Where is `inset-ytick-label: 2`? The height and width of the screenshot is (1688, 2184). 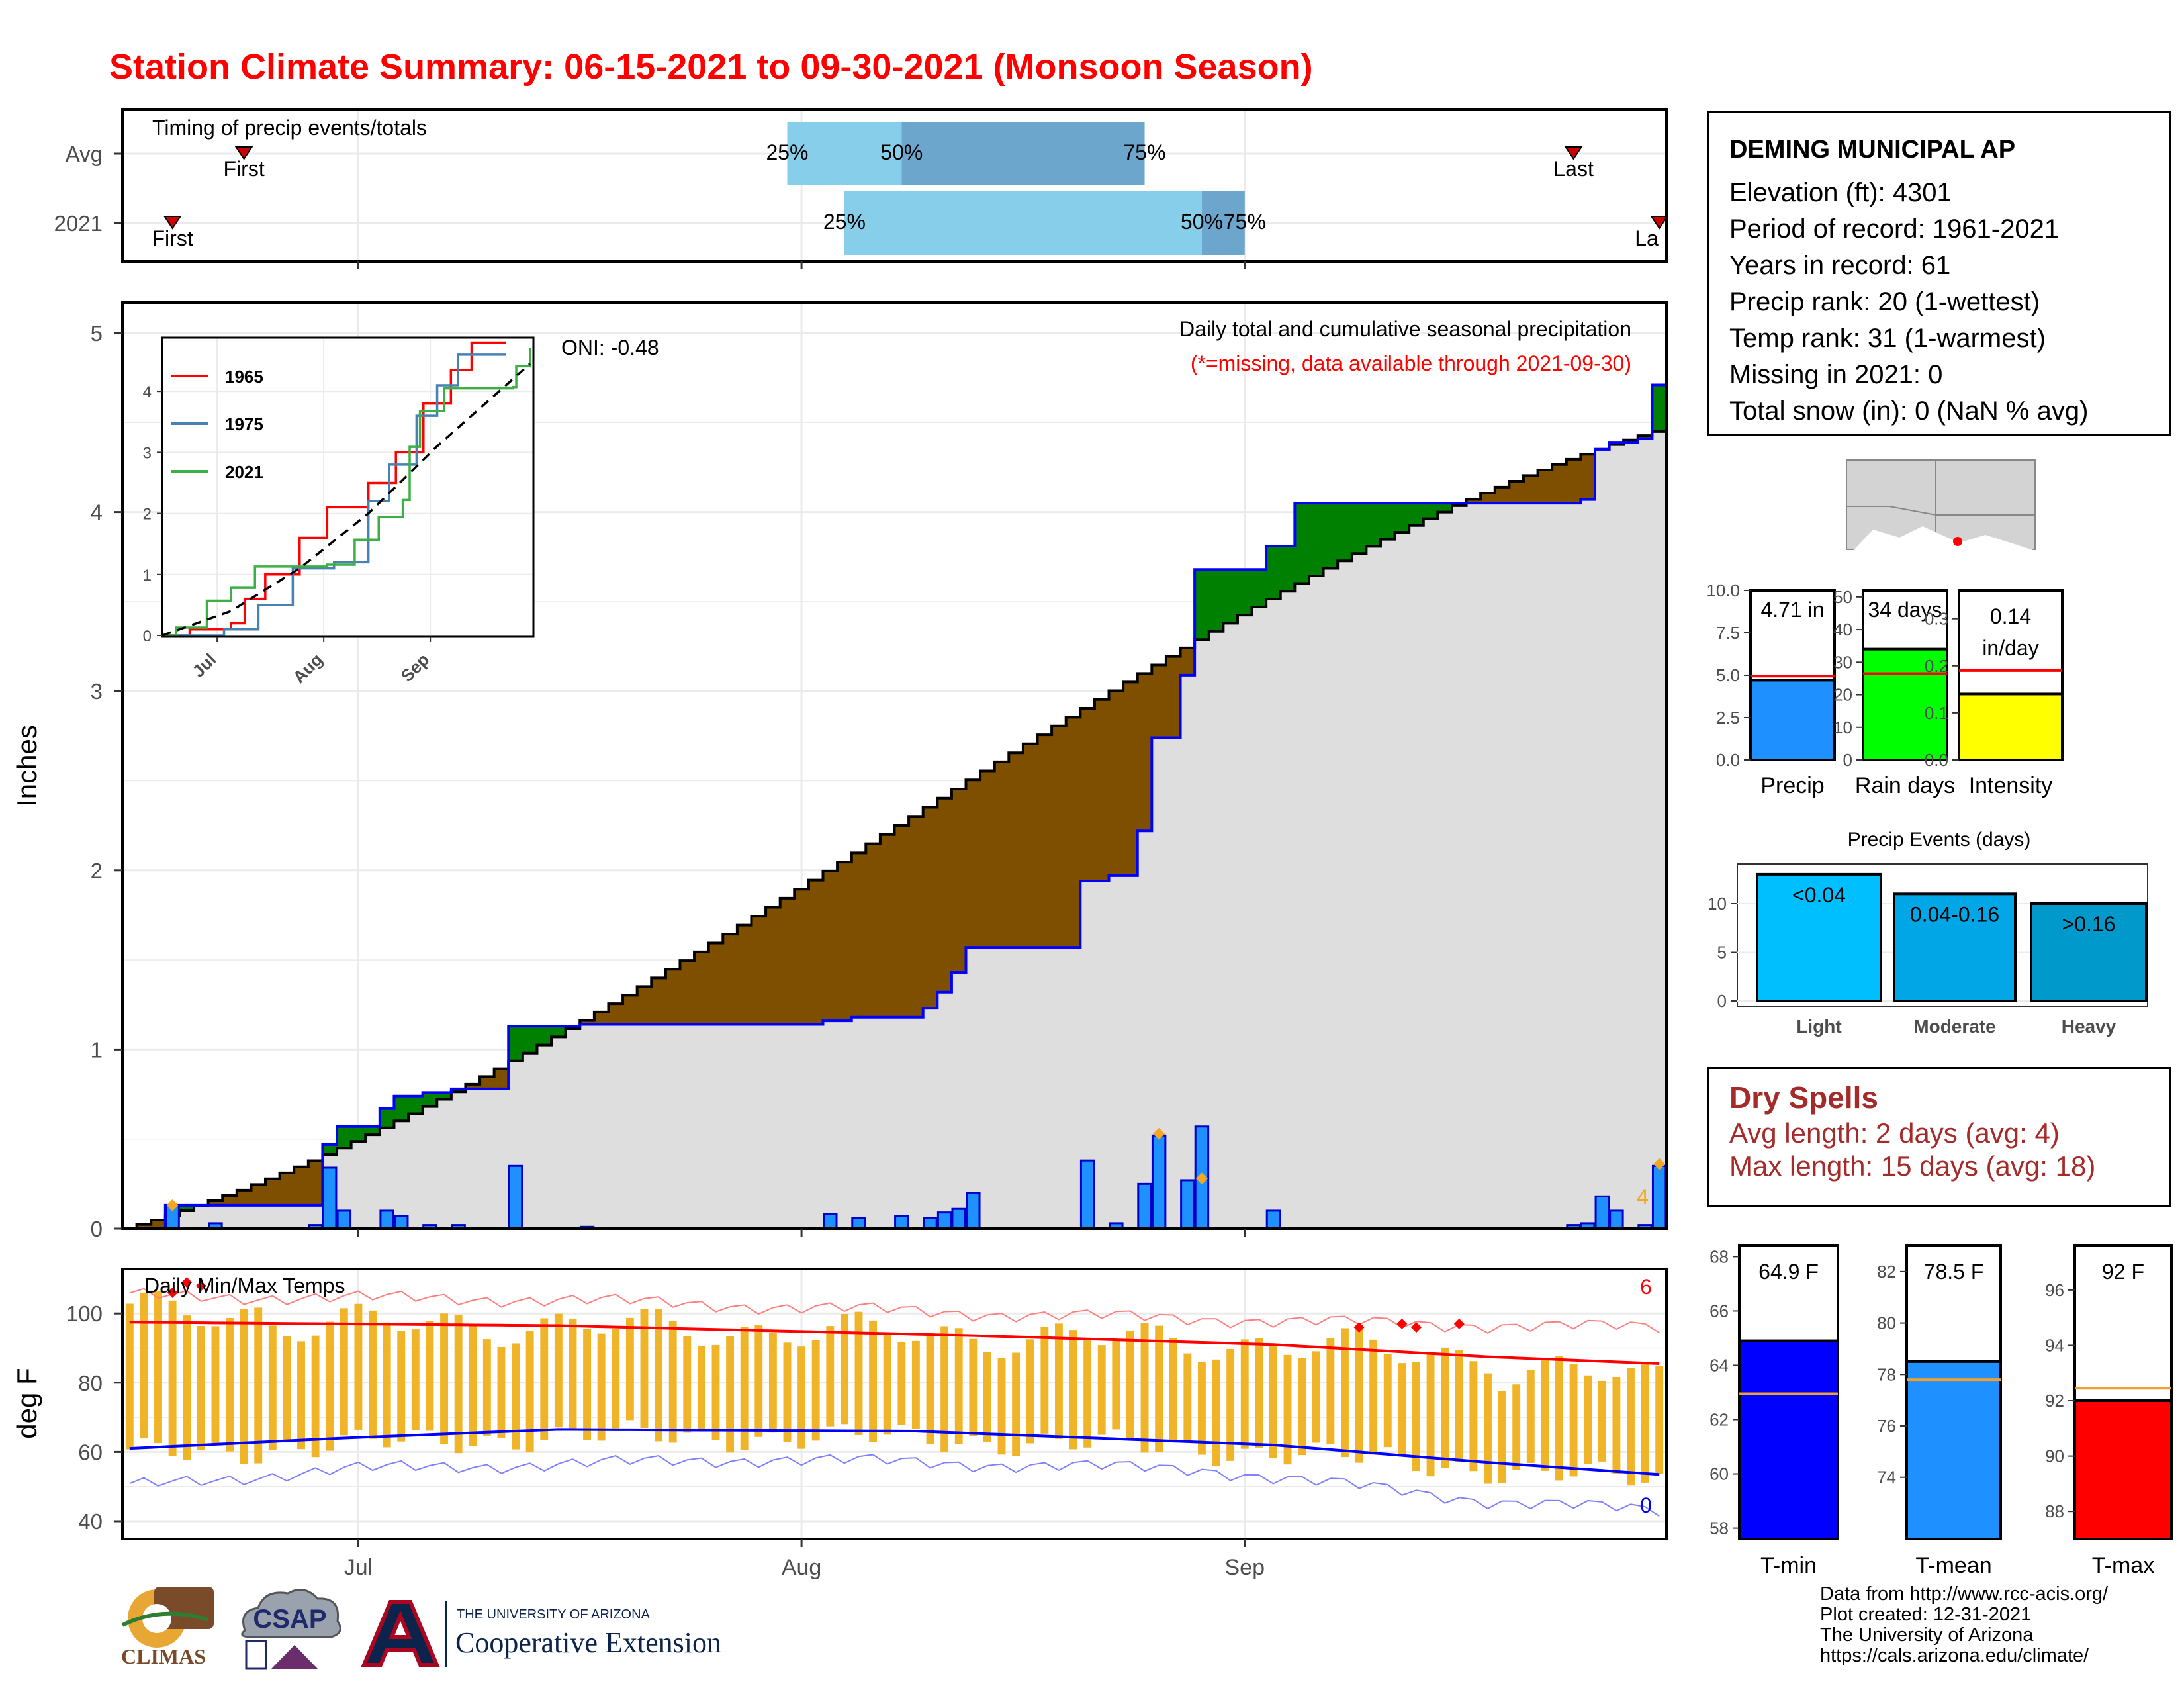
inset-ytick-label: 2 is located at coordinates (147, 515).